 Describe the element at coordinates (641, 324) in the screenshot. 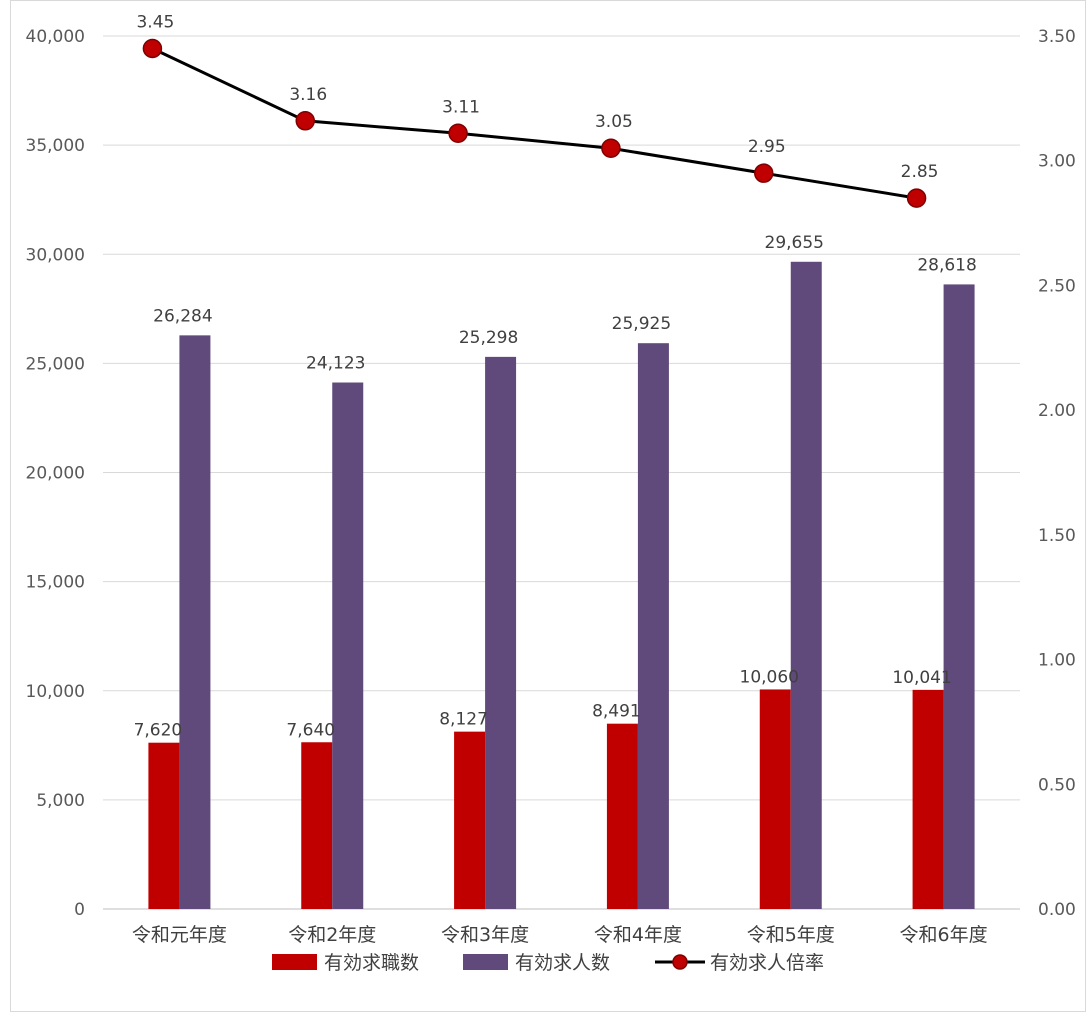

I see `bar-data-label: 25,925` at that location.